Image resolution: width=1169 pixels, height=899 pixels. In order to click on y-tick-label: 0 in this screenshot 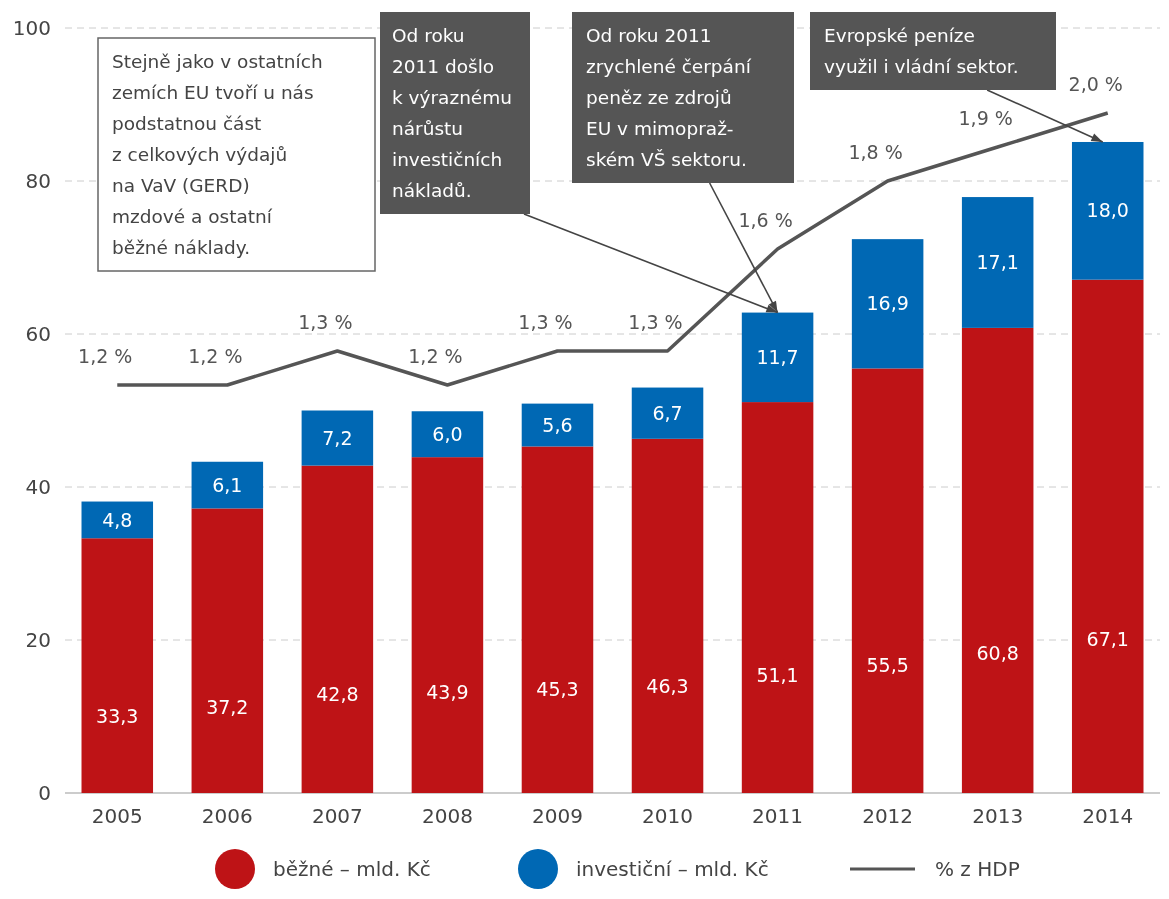, I will do `click(44, 793)`.